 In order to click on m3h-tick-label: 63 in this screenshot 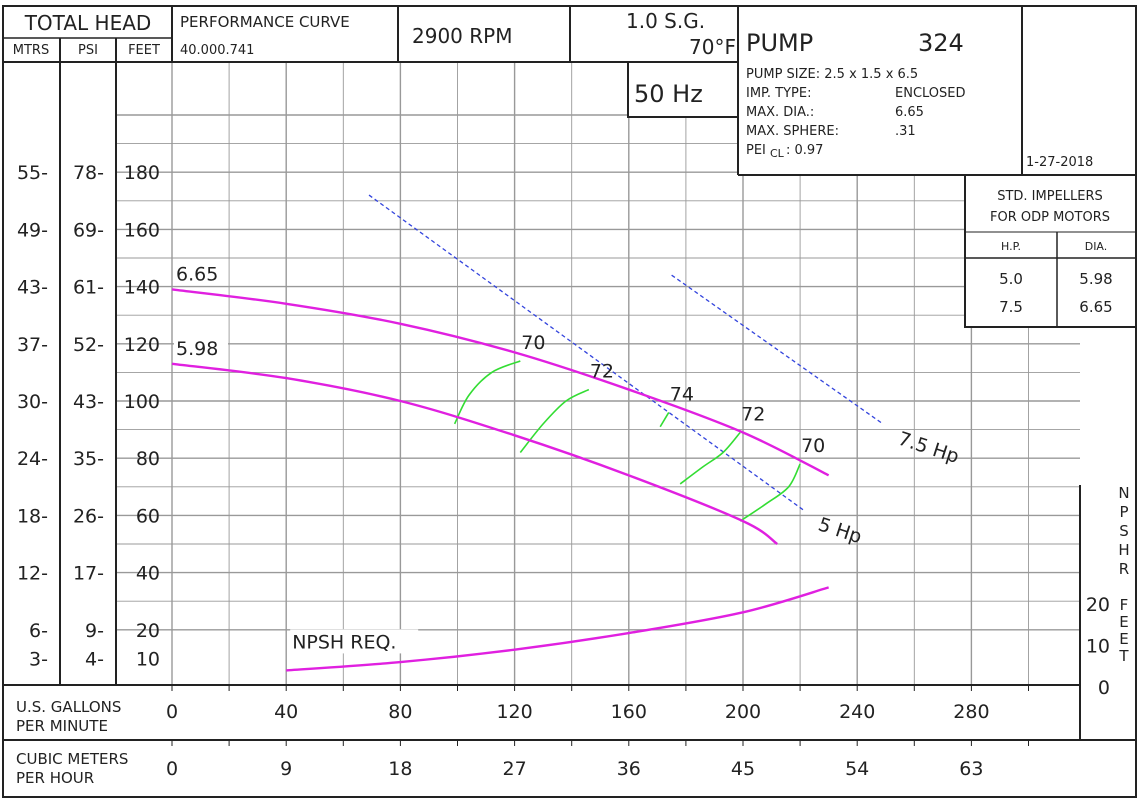, I will do `click(971, 769)`.